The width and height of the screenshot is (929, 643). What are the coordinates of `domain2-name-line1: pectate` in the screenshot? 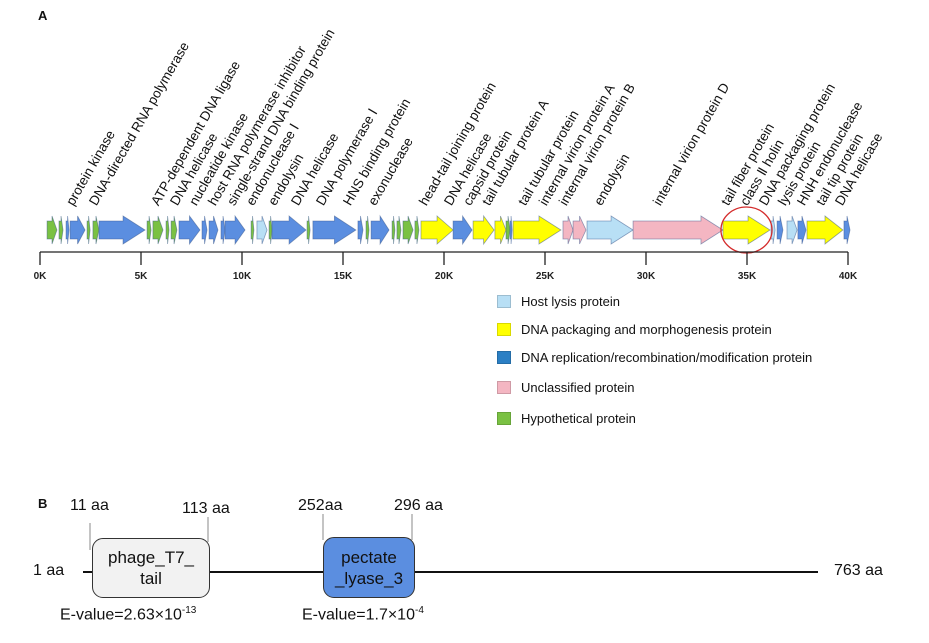 It's located at (369, 557).